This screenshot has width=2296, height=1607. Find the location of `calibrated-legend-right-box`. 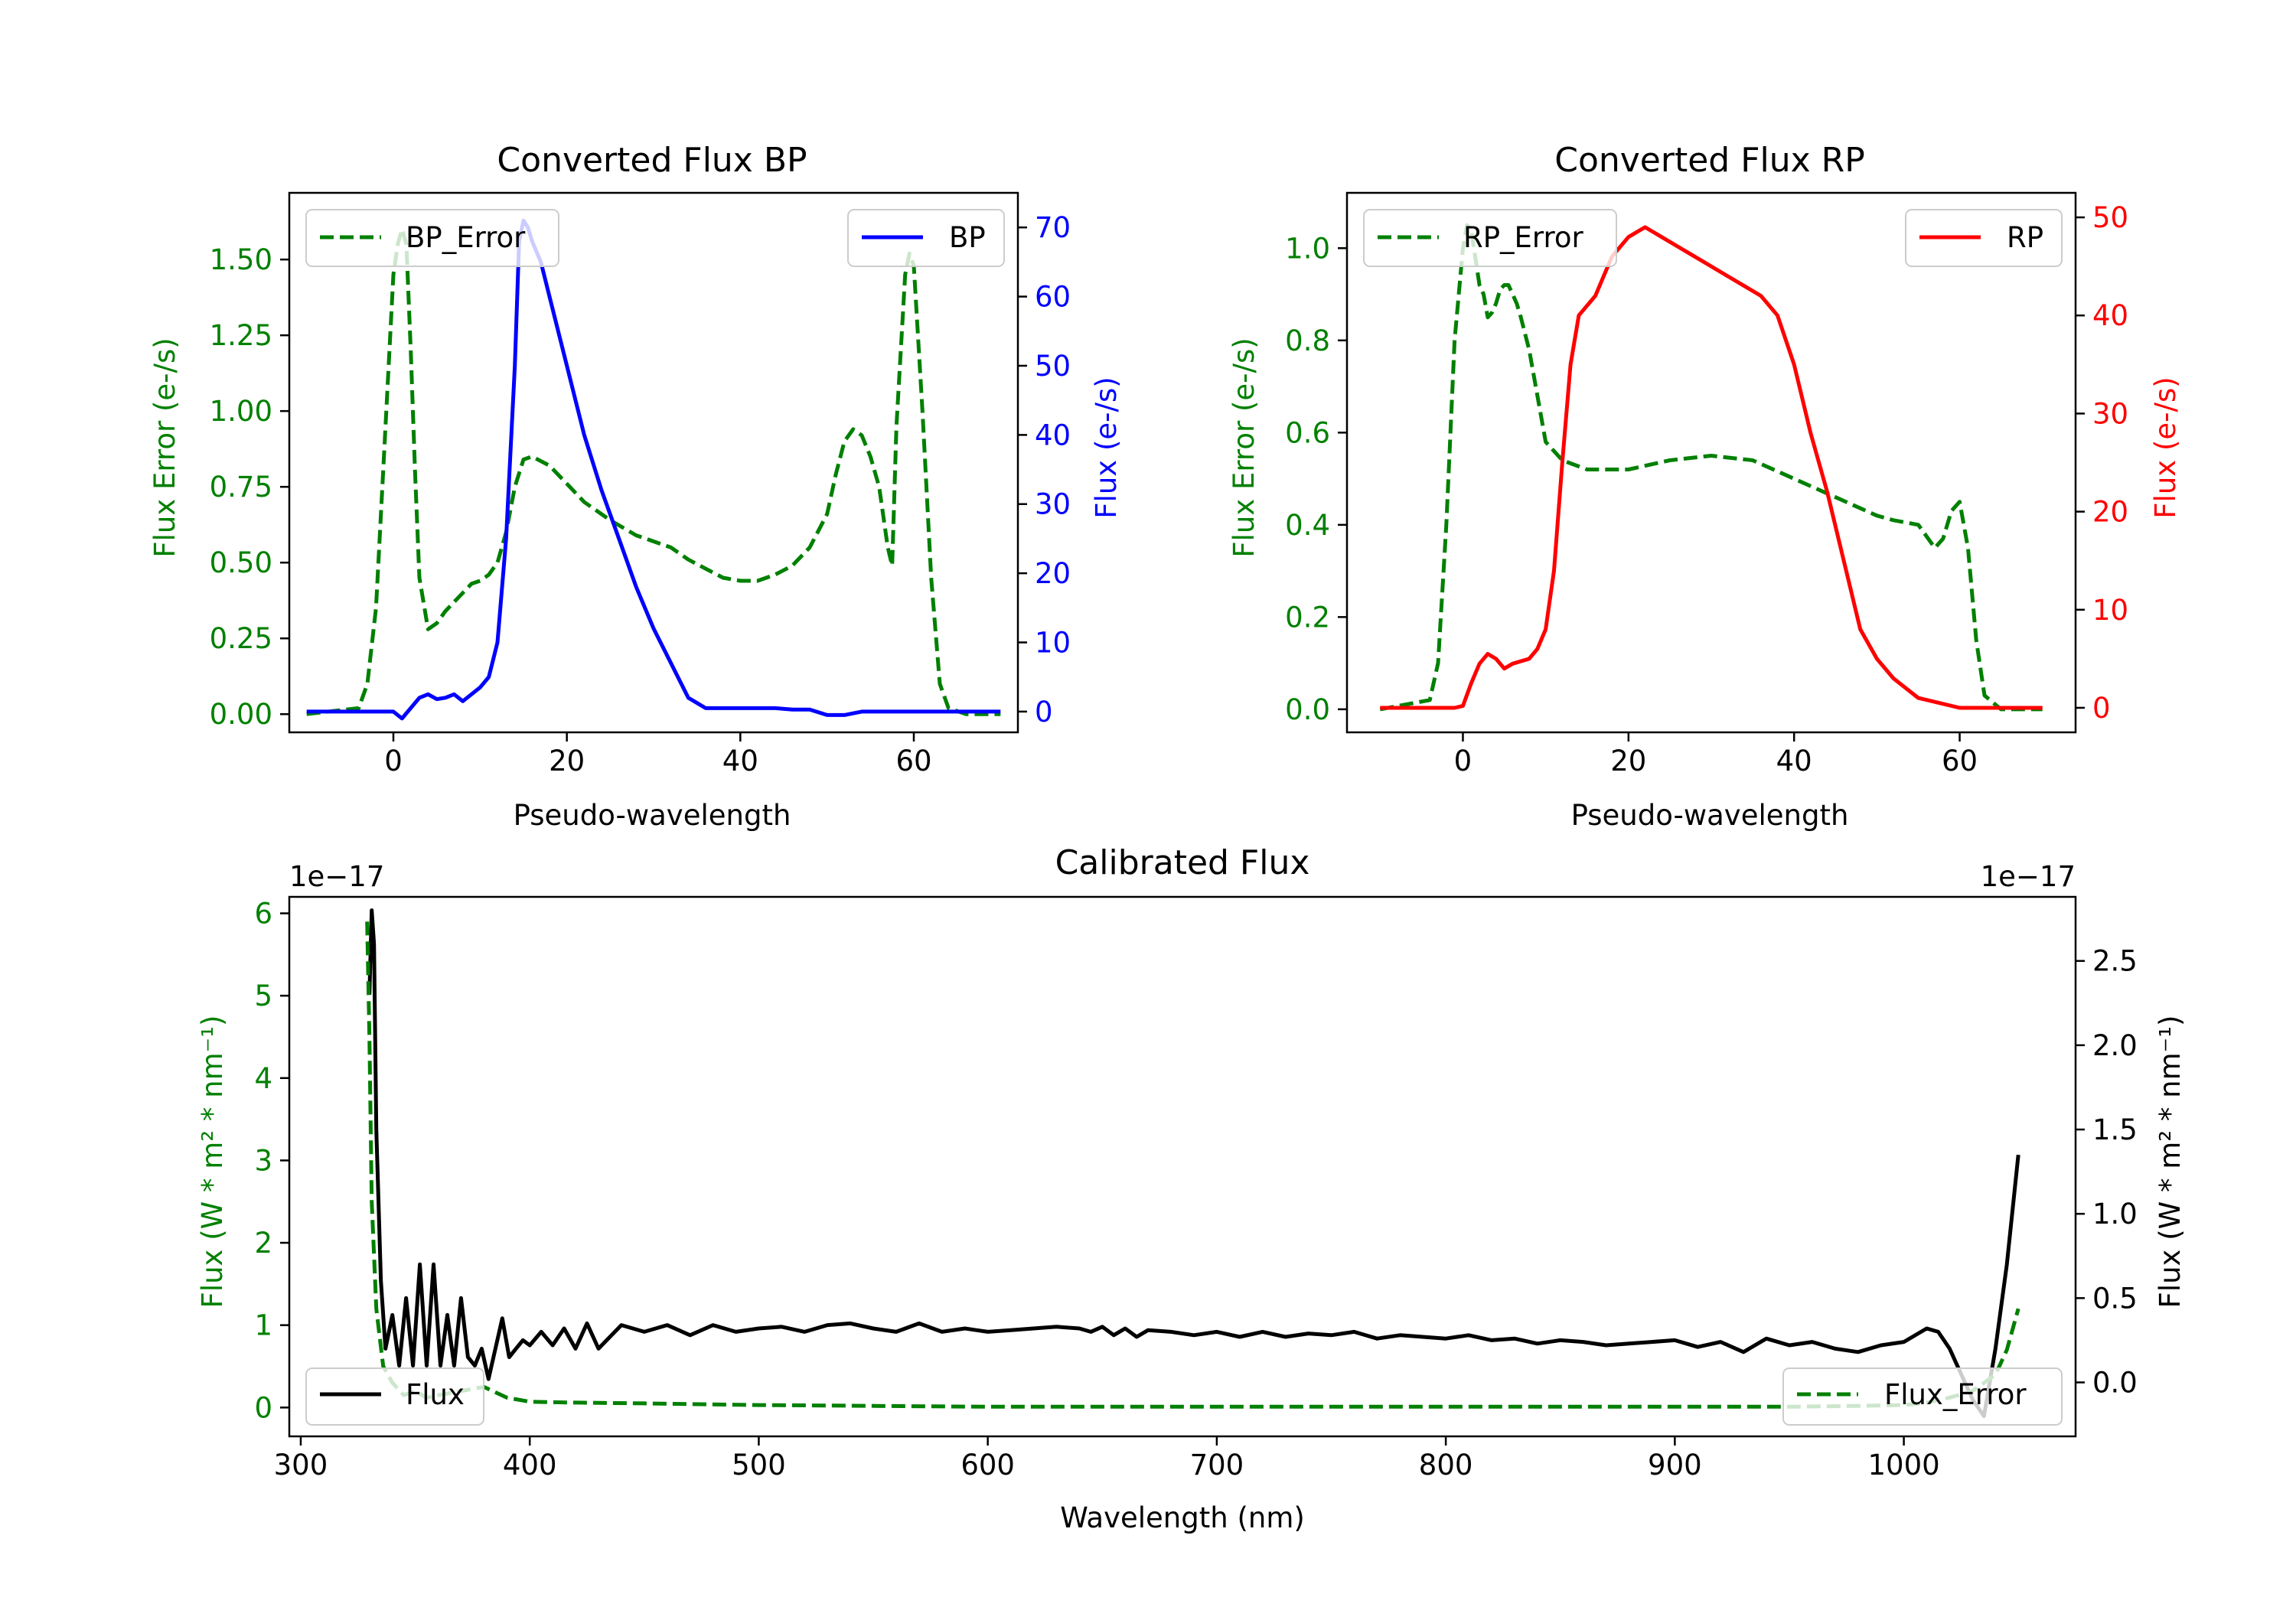

calibrated-legend-right-box is located at coordinates (1922, 1396).